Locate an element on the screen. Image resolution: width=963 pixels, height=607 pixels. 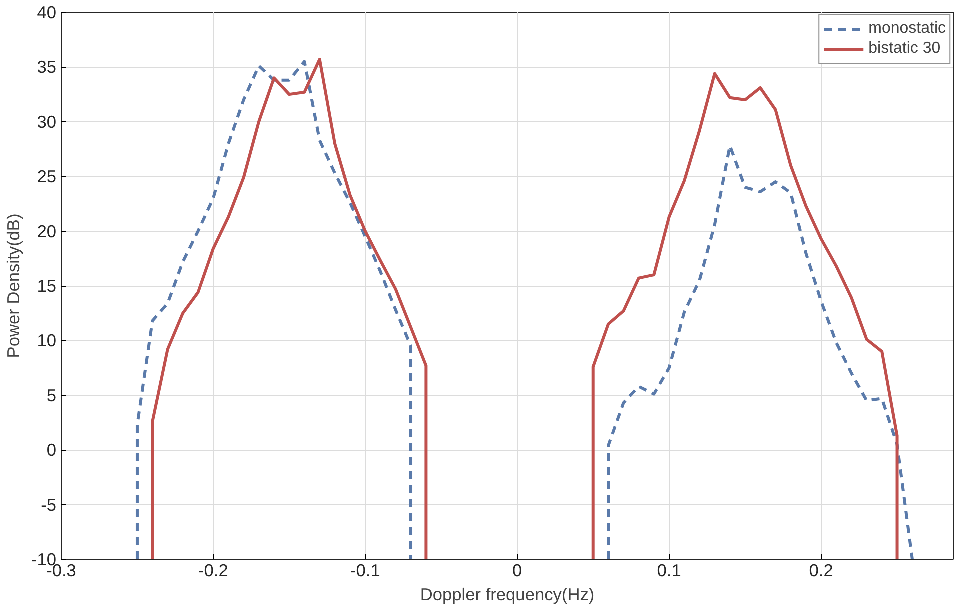
legend-label: monostatic is located at coordinates (907, 29).